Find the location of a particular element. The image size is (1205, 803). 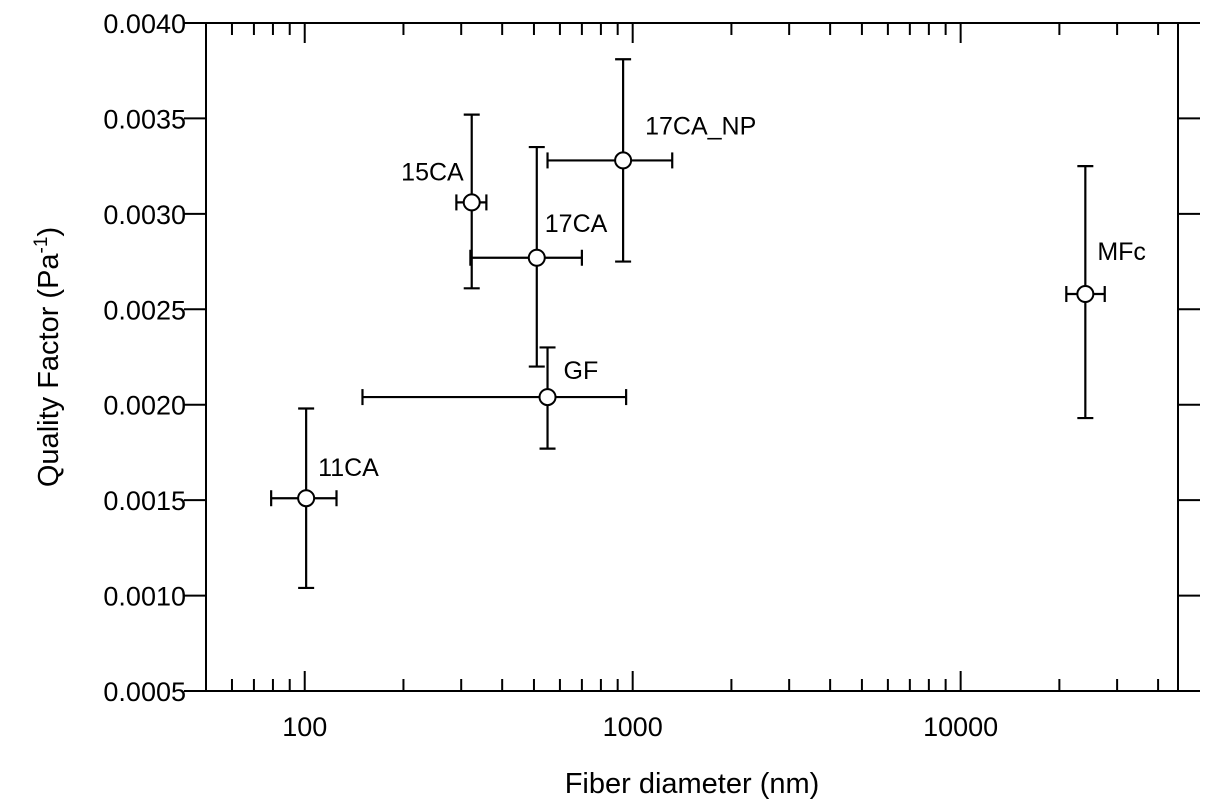

y-axis-title-close: ) is located at coordinates (49, 232).